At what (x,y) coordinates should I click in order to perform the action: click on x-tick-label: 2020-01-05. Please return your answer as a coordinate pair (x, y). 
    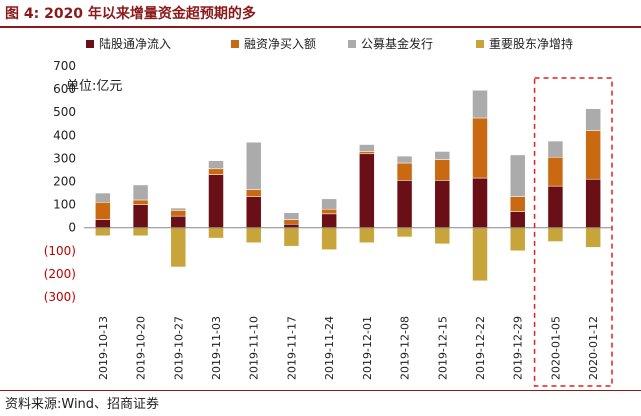
    Looking at the image, I should click on (555, 348).